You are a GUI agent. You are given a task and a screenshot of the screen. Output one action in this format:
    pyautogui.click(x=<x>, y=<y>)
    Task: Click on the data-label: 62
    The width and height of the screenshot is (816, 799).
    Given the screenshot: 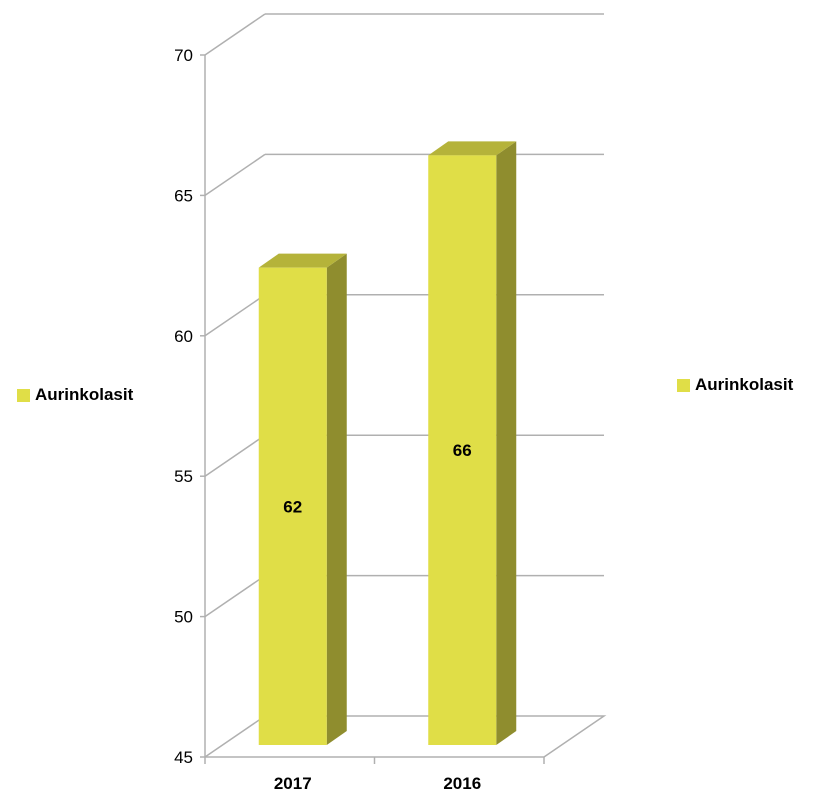 What is the action you would take?
    pyautogui.click(x=292, y=506)
    